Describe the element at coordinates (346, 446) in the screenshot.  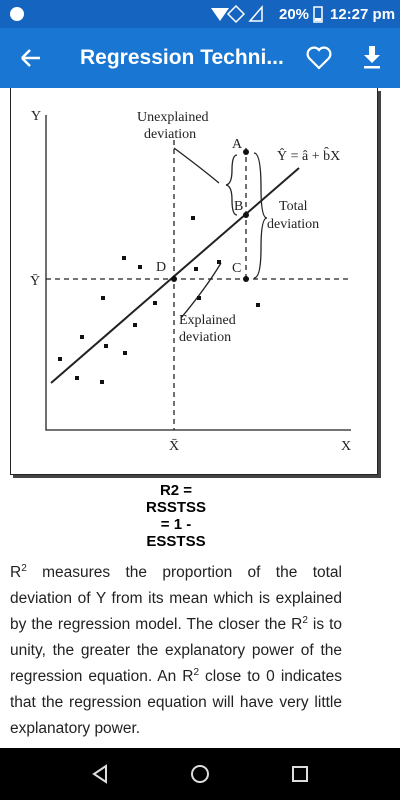
I see `x-axis-label: X` at that location.